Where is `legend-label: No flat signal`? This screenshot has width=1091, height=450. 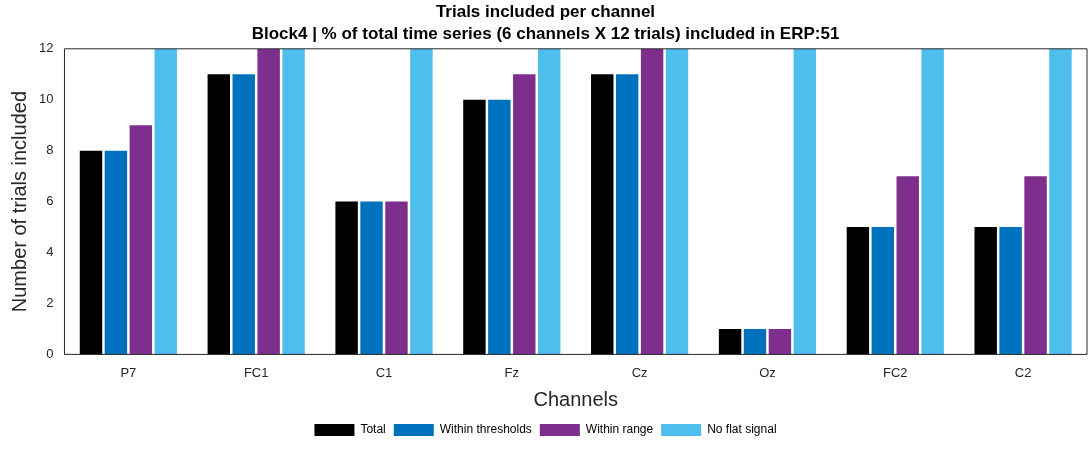 legend-label: No flat signal is located at coordinates (742, 429).